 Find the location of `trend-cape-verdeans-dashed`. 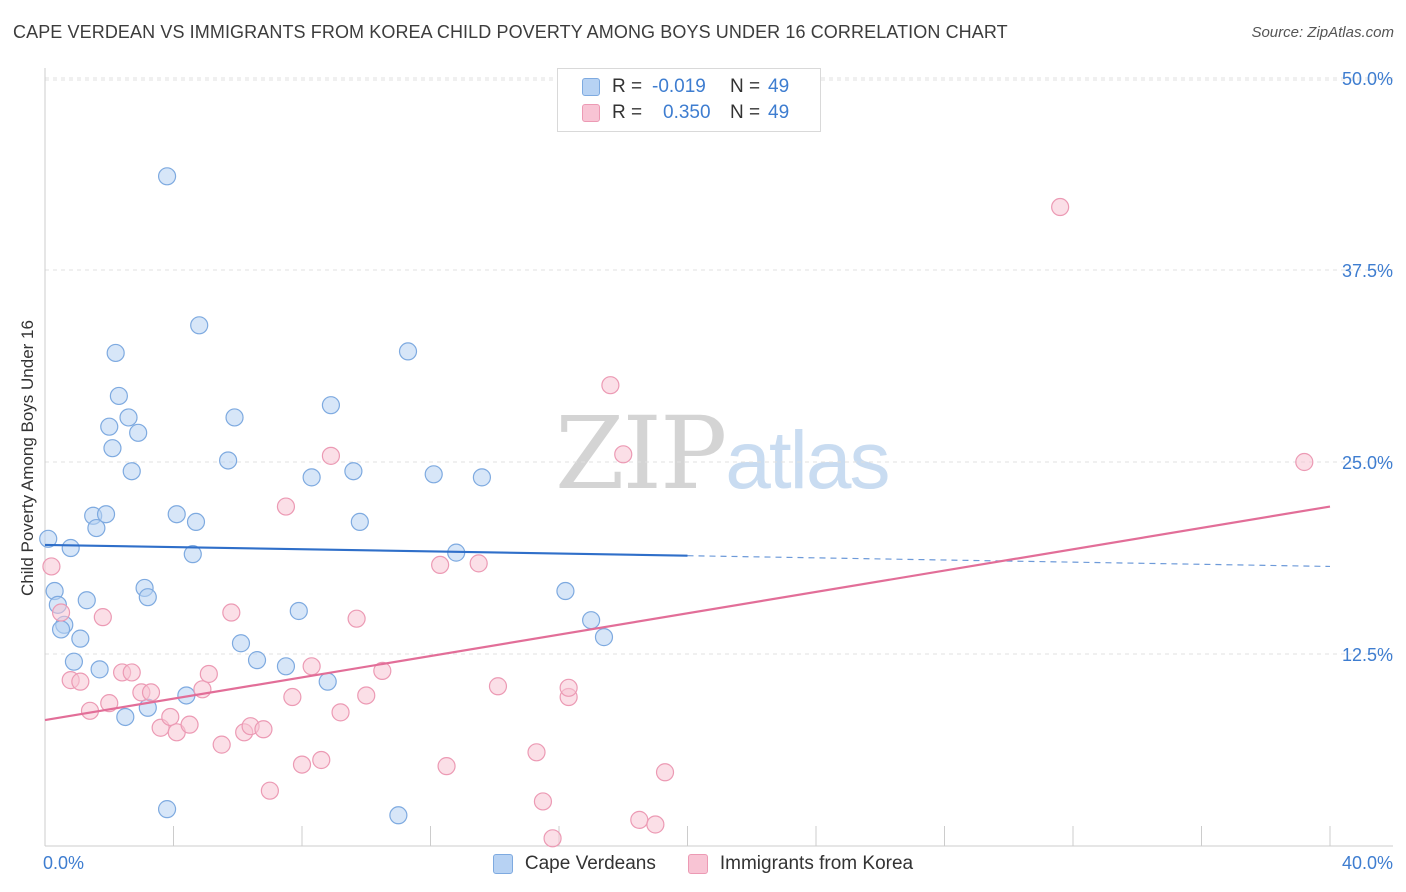

trend-cape-verdeans-dashed is located at coordinates (1009, 561).